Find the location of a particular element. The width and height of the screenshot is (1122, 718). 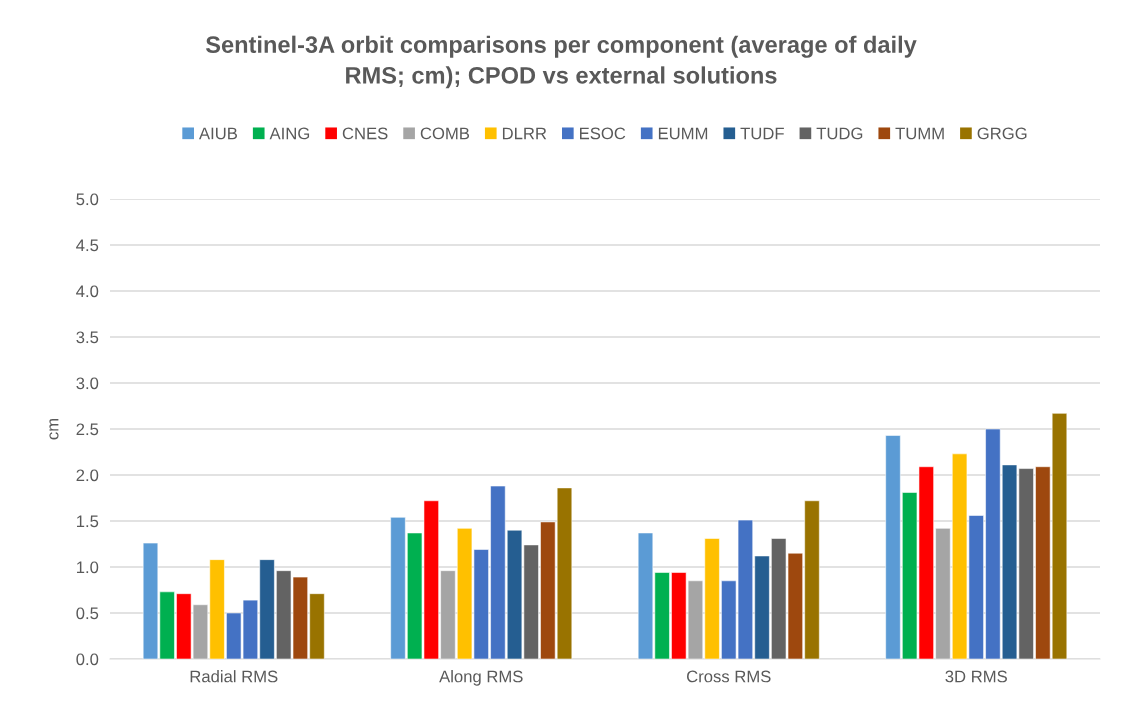

x-tick-label: 3D RMS is located at coordinates (976, 676).